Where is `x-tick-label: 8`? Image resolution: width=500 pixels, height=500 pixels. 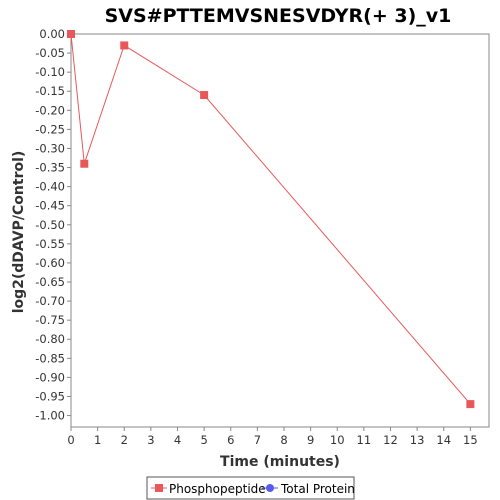 x-tick-label: 8 is located at coordinates (283, 440).